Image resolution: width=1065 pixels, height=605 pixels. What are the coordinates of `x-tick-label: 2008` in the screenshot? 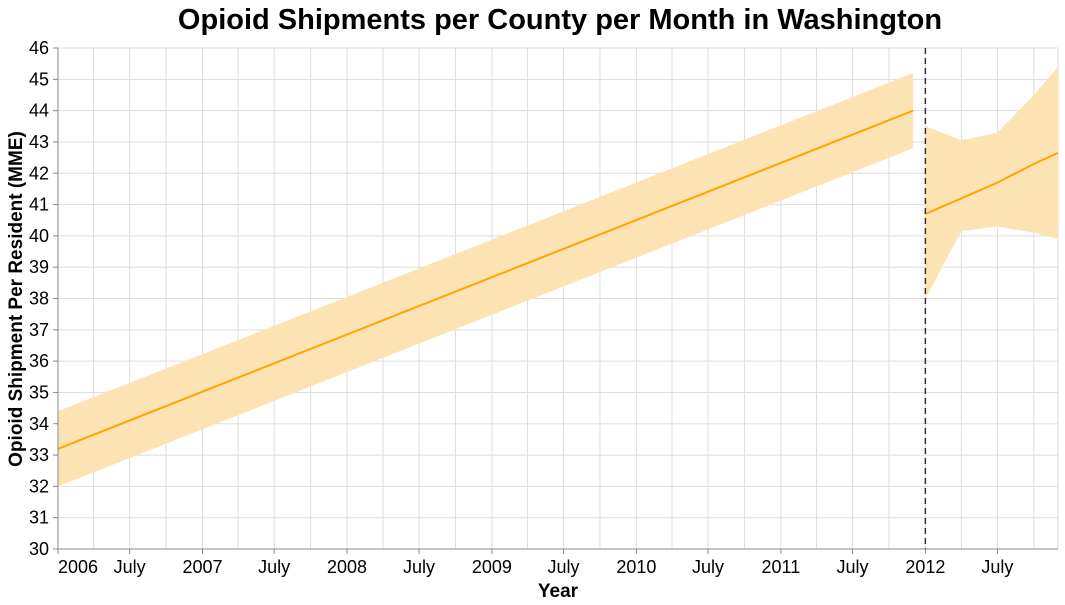 It's located at (347, 567).